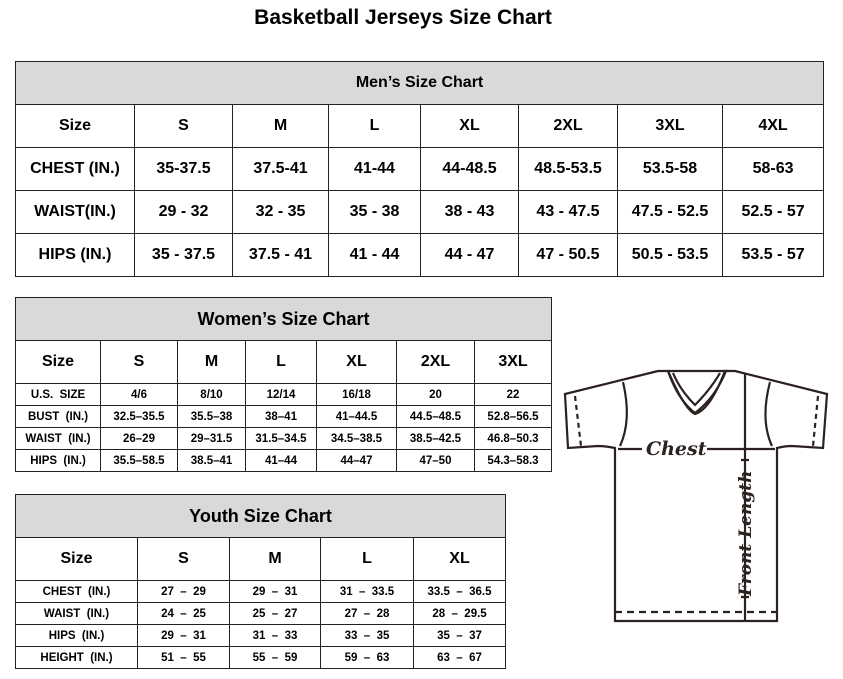 This screenshot has width=843, height=679. I want to click on shirt-outline, so click(696, 496).